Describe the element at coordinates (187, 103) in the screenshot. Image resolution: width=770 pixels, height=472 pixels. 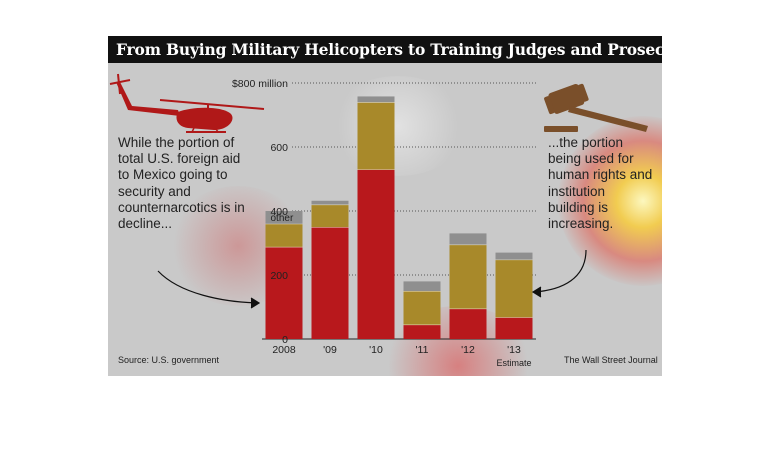
I see `helicopter-icon` at that location.